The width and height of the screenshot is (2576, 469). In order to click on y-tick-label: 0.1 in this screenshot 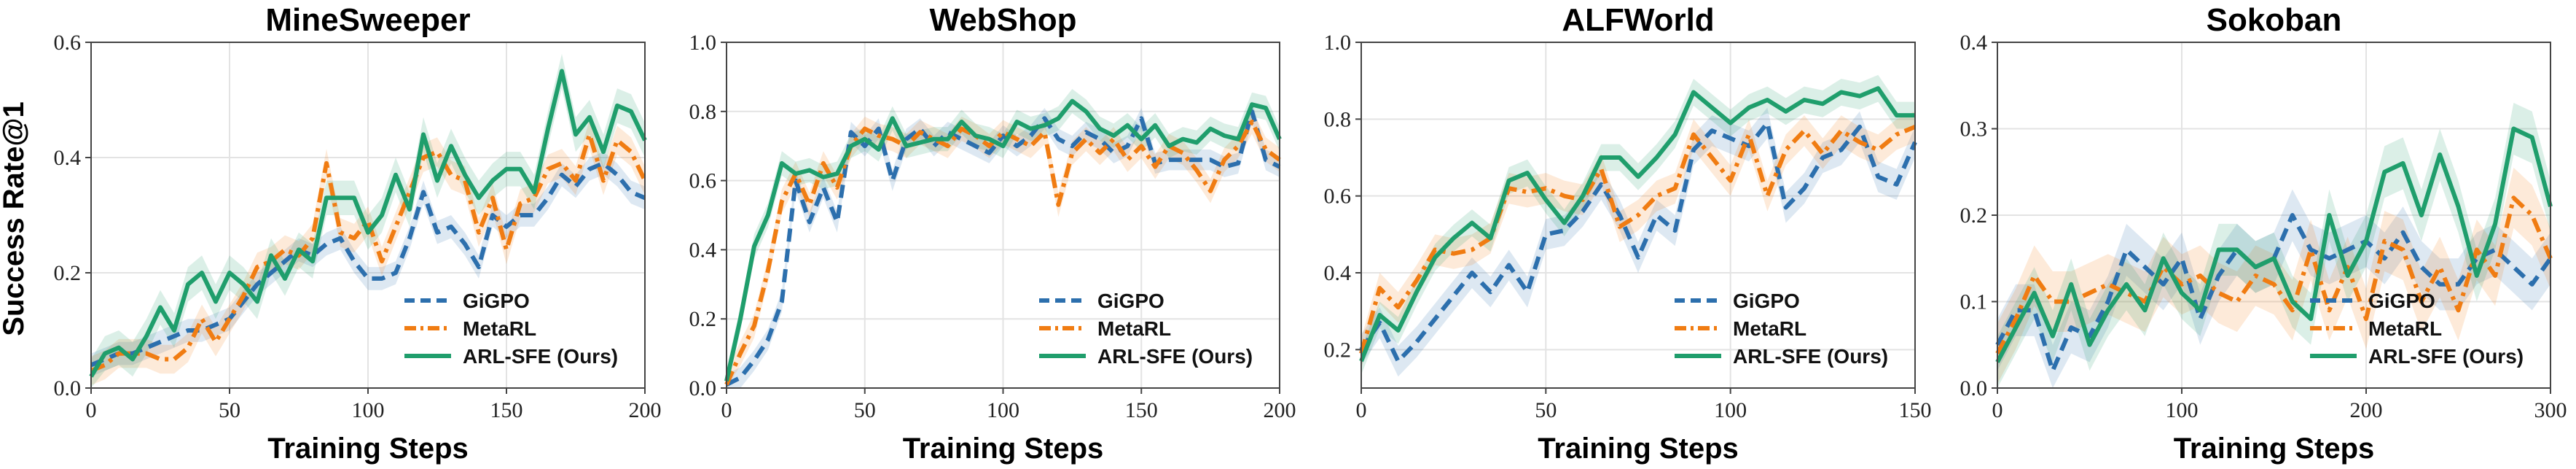, I will do `click(1974, 302)`.